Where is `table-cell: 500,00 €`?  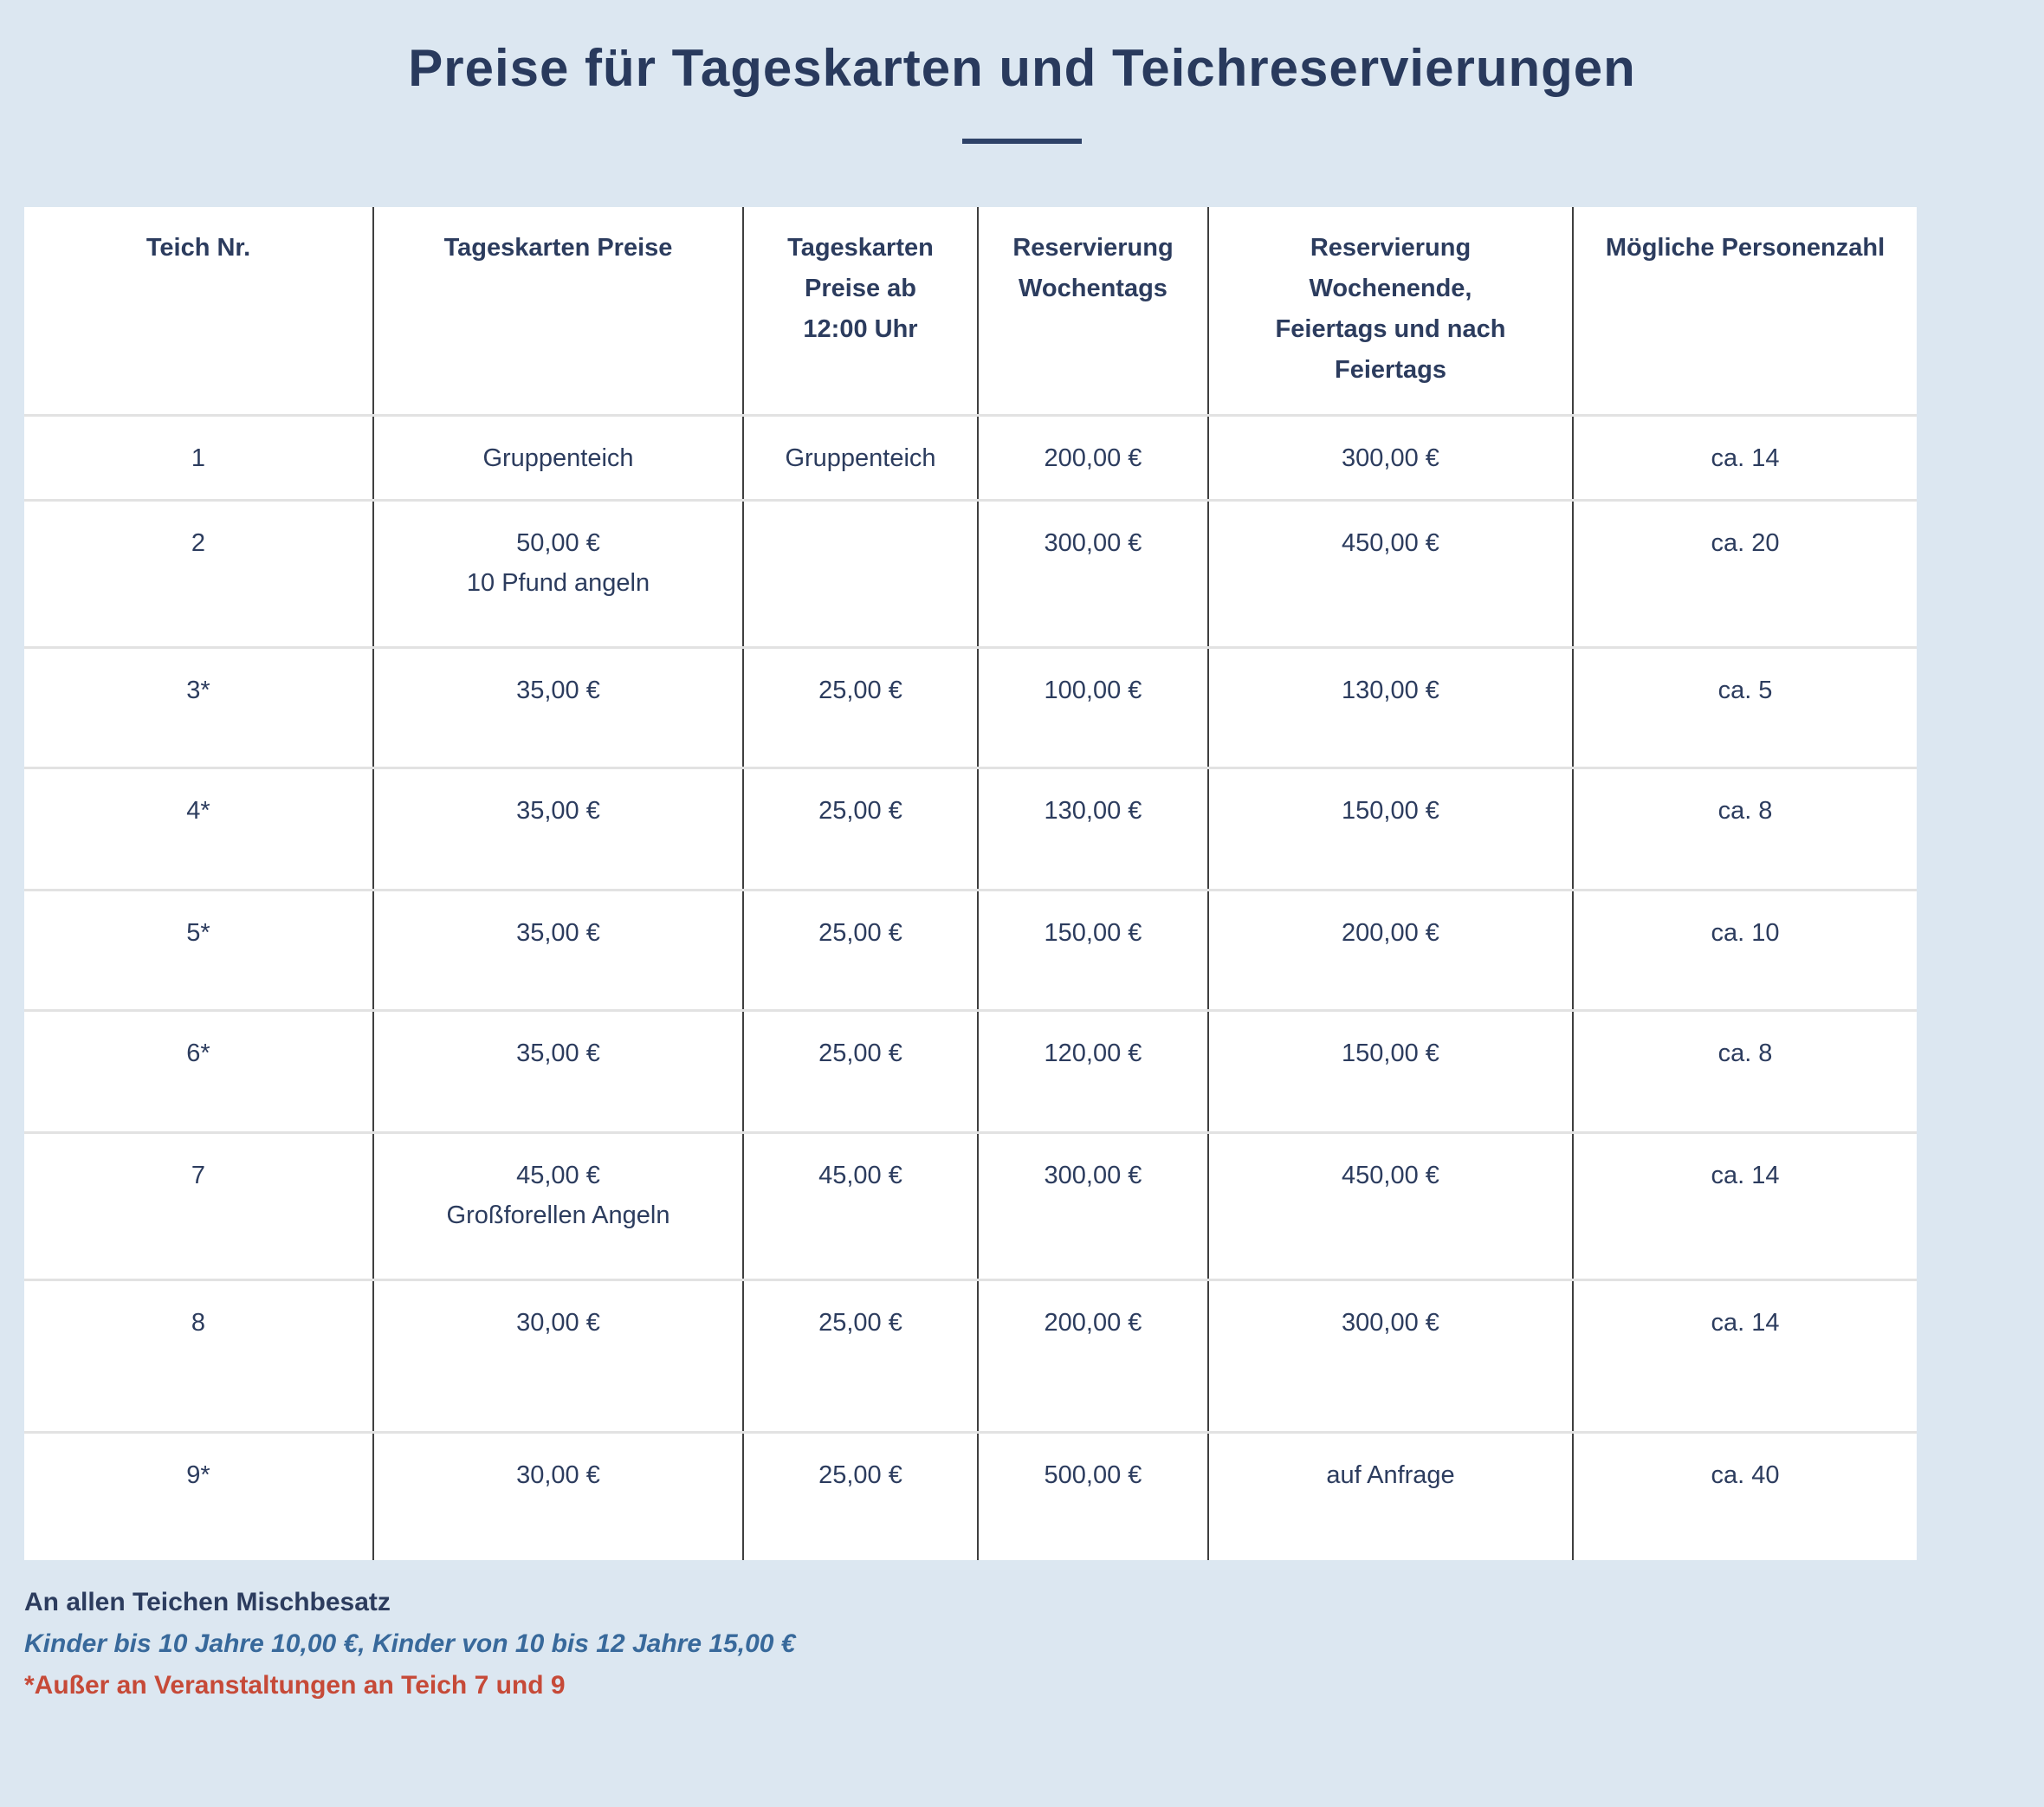
table-cell: 500,00 € is located at coordinates (1093, 1495).